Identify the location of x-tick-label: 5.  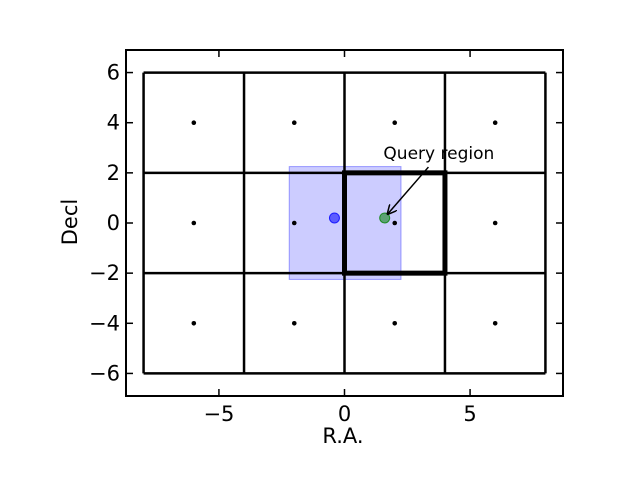
(469, 414).